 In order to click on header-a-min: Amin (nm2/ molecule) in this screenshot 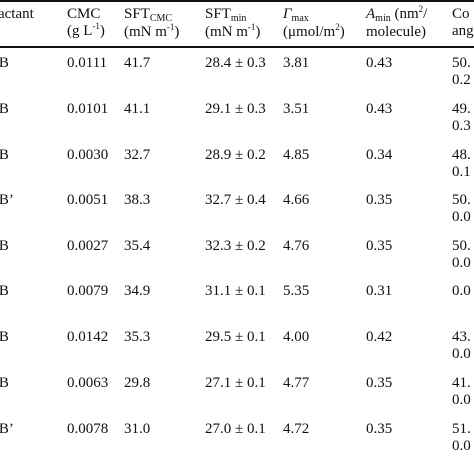, I will do `click(397, 22)`.